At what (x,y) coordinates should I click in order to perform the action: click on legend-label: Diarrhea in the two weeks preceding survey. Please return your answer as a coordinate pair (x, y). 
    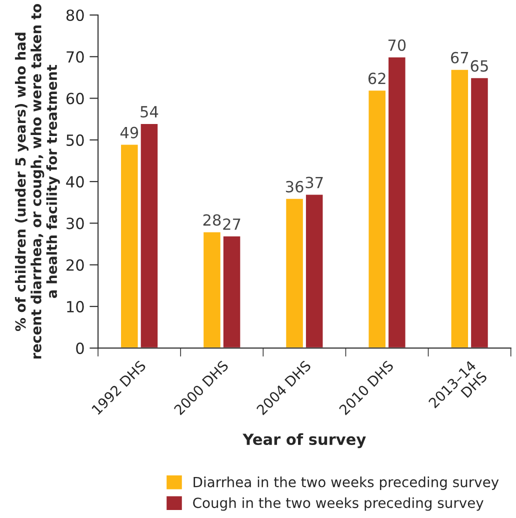
    Looking at the image, I should click on (346, 483).